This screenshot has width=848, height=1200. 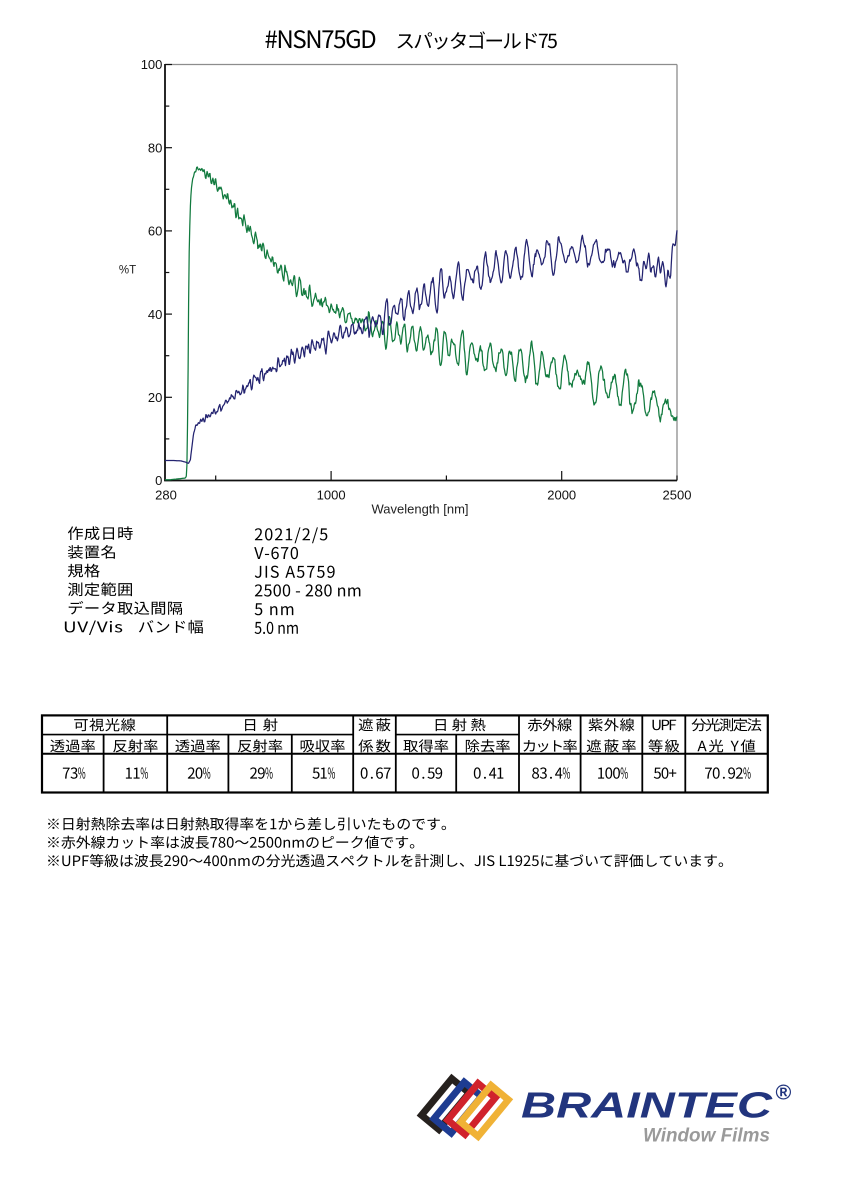 I want to click on svg-text: Window Films, so click(x=706, y=1136).